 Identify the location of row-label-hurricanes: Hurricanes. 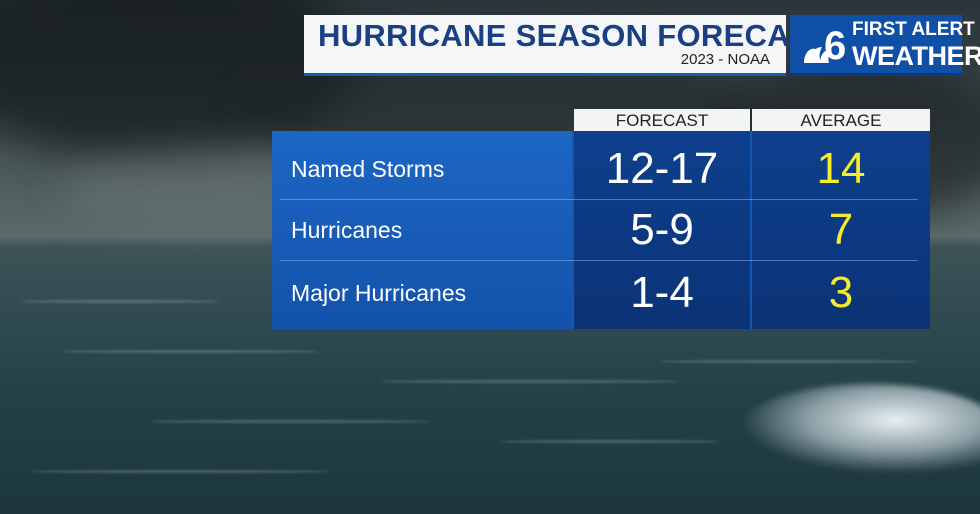
(347, 230).